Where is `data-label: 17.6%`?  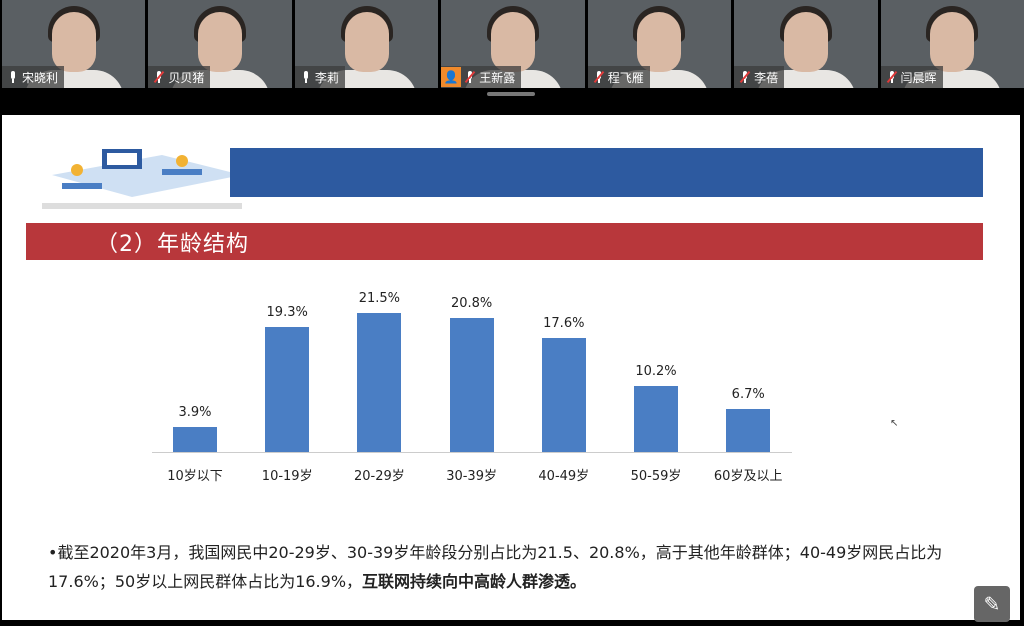 data-label: 17.6% is located at coordinates (564, 324).